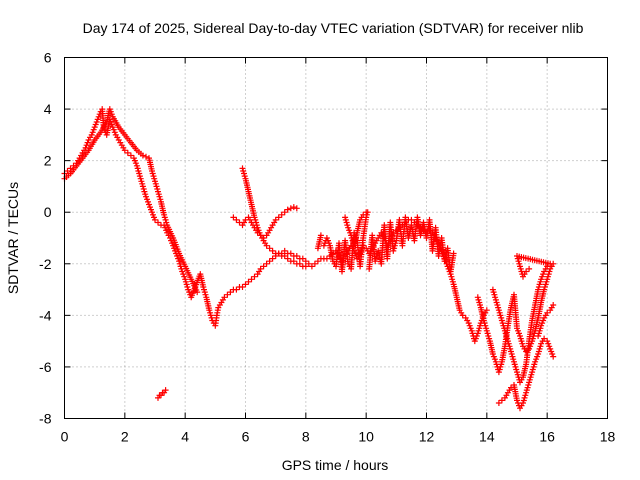 The image size is (640, 480). I want to click on y-tick-label: -8, so click(45, 419).